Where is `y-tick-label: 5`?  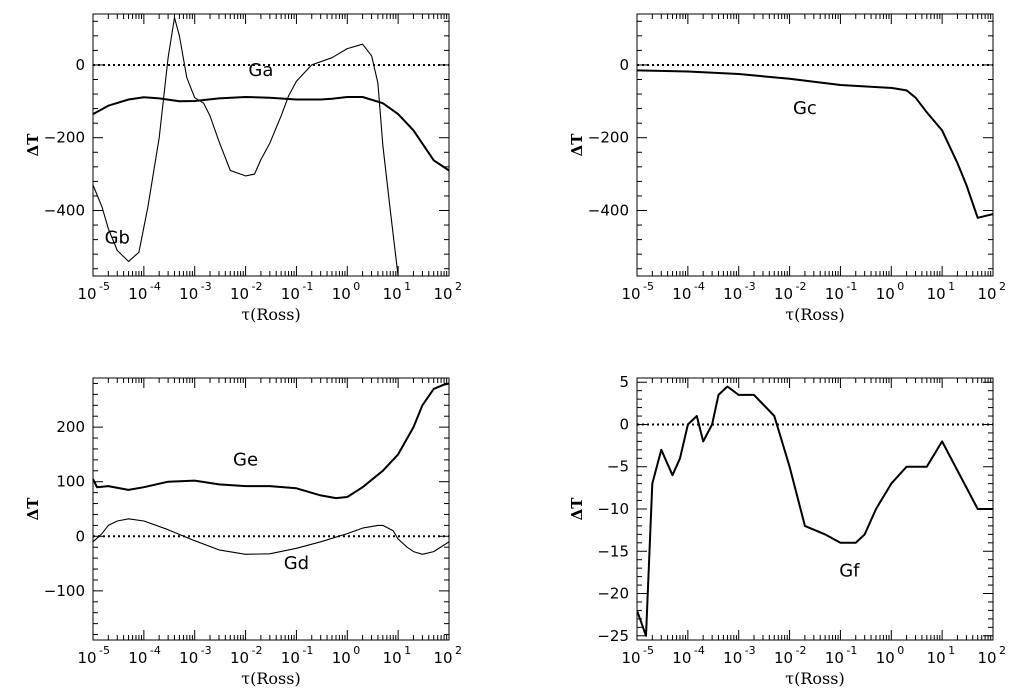 y-tick-label: 5 is located at coordinates (624, 382).